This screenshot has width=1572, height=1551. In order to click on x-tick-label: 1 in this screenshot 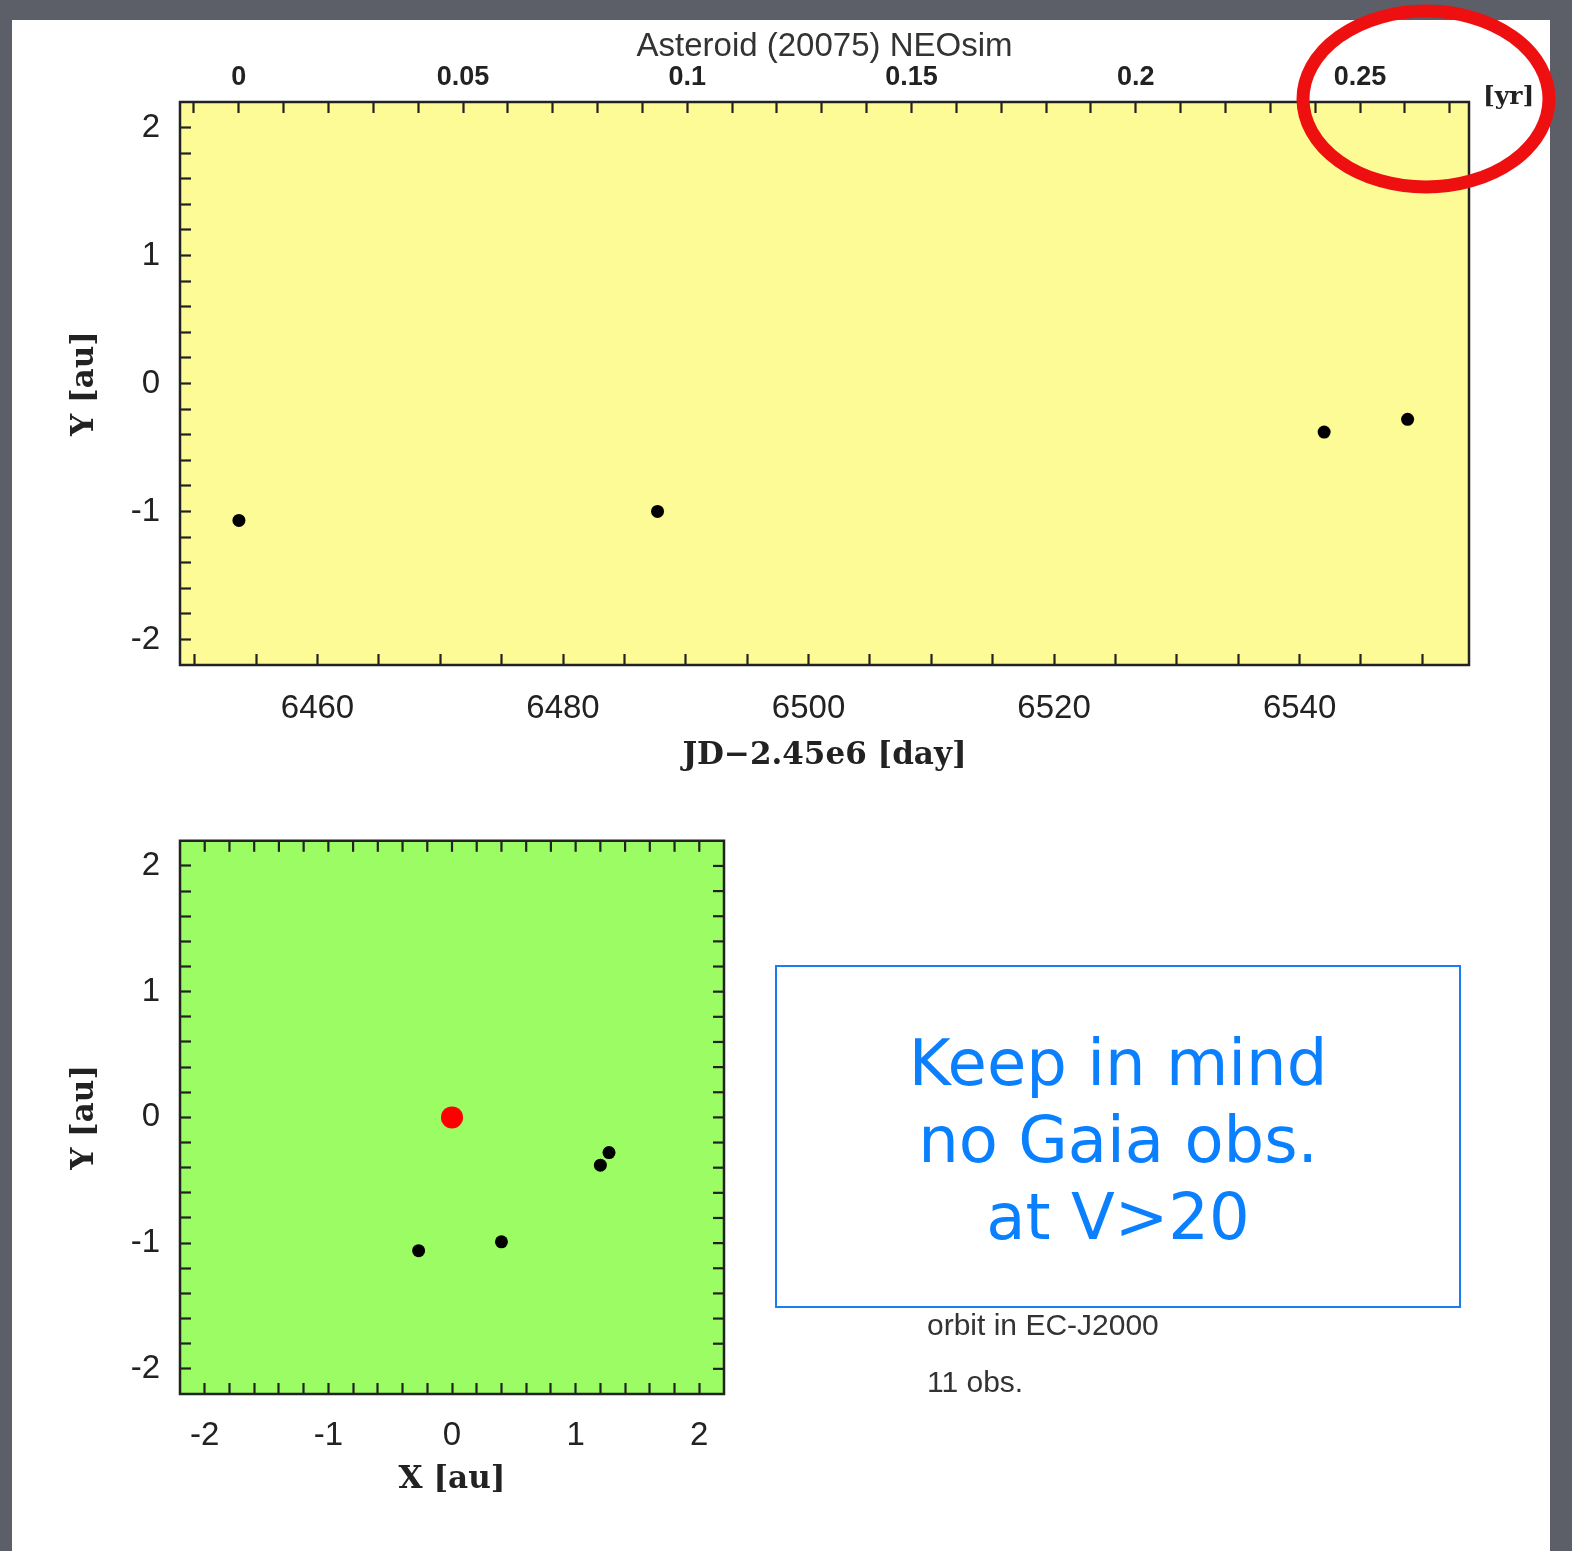, I will do `click(575, 1433)`.